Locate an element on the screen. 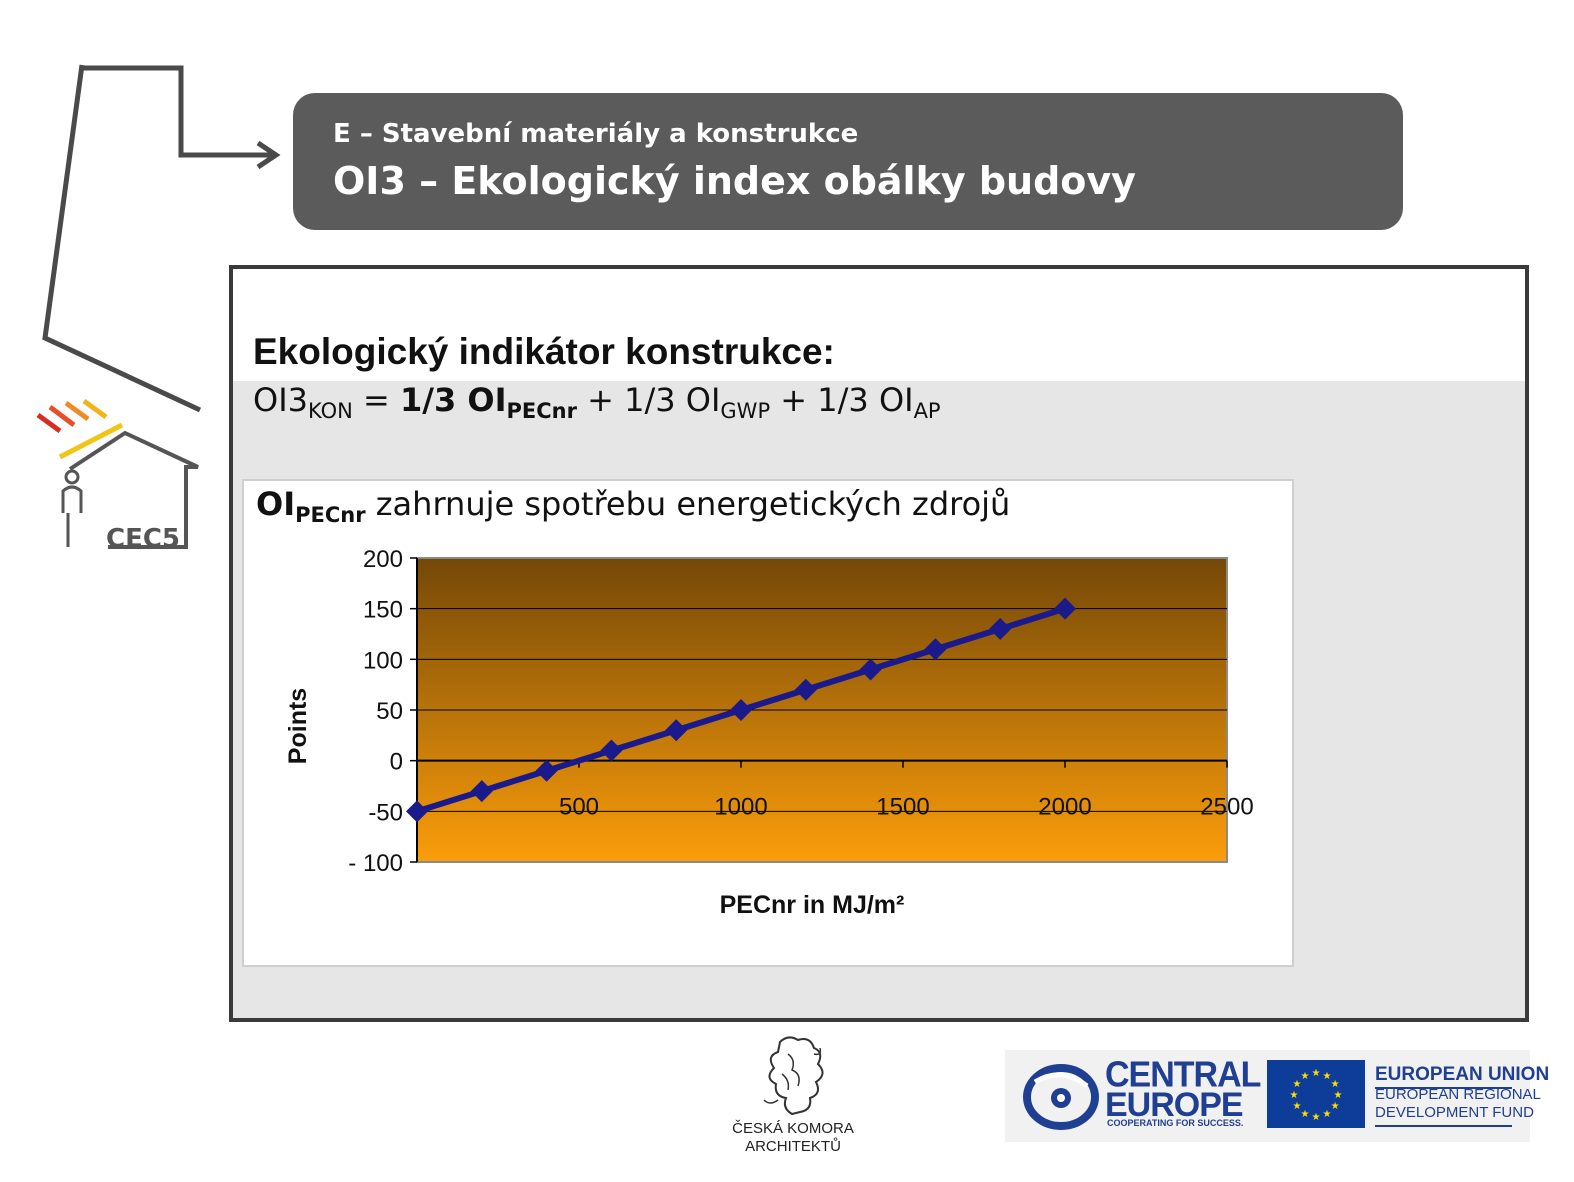 The image size is (1574, 1182). y-tick-label: 150 is located at coordinates (383, 610).